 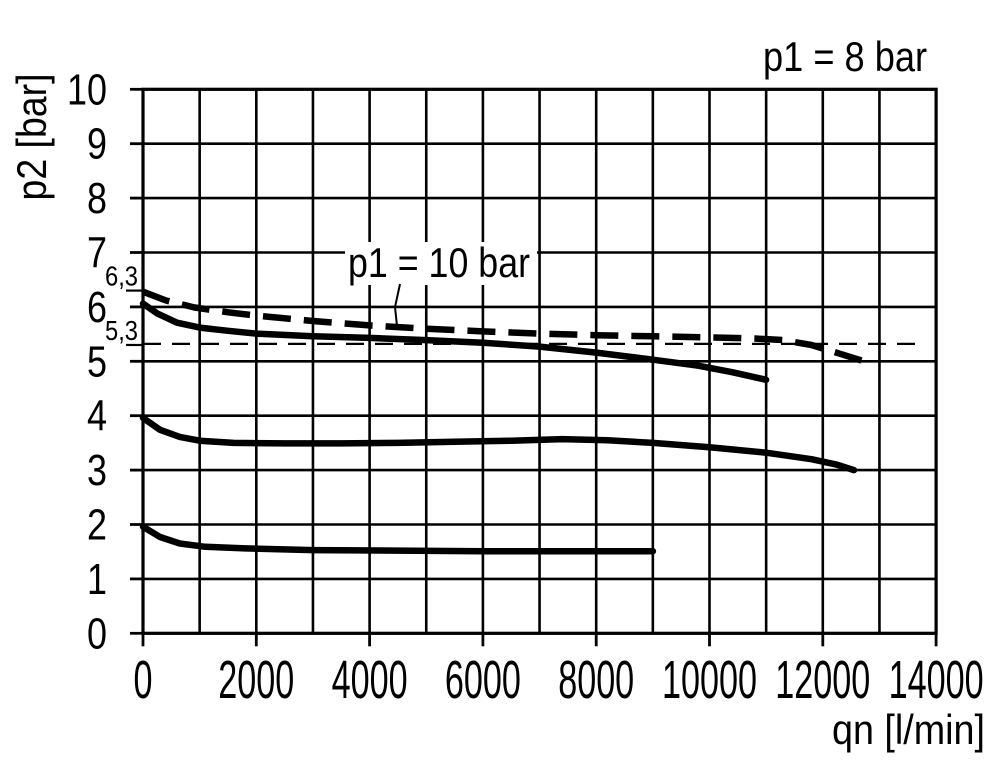 I want to click on y-marker-label: 6,3, so click(x=121, y=276).